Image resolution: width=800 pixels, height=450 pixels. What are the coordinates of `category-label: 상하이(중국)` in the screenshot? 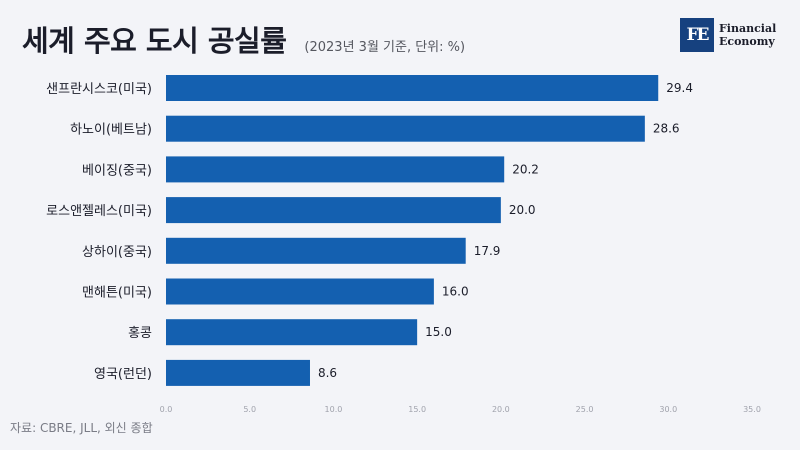 It's located at (117, 252).